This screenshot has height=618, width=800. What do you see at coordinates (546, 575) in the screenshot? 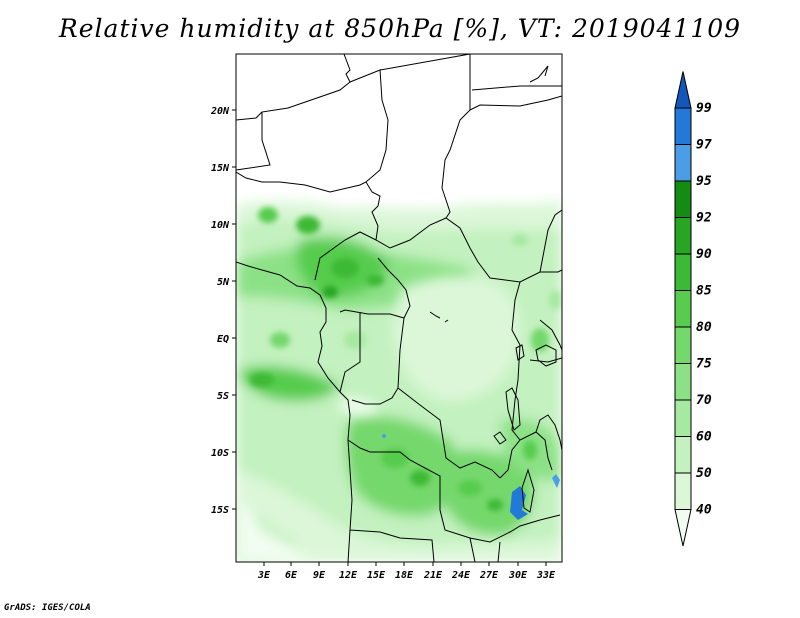
I see `lon-label: 33E` at bounding box center [546, 575].